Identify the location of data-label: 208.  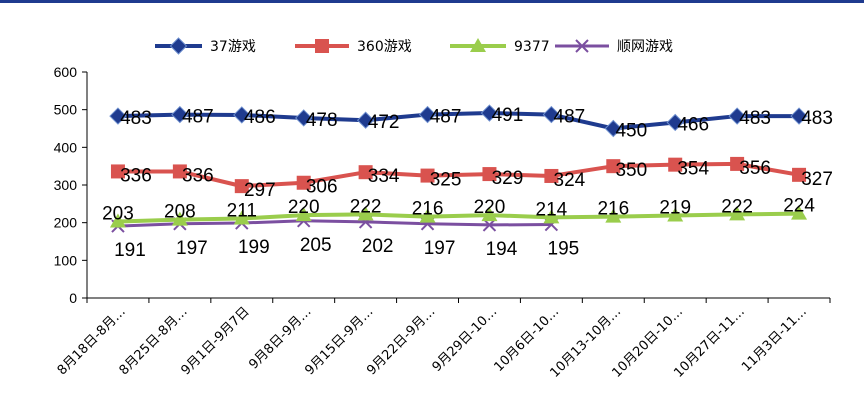
(180, 212).